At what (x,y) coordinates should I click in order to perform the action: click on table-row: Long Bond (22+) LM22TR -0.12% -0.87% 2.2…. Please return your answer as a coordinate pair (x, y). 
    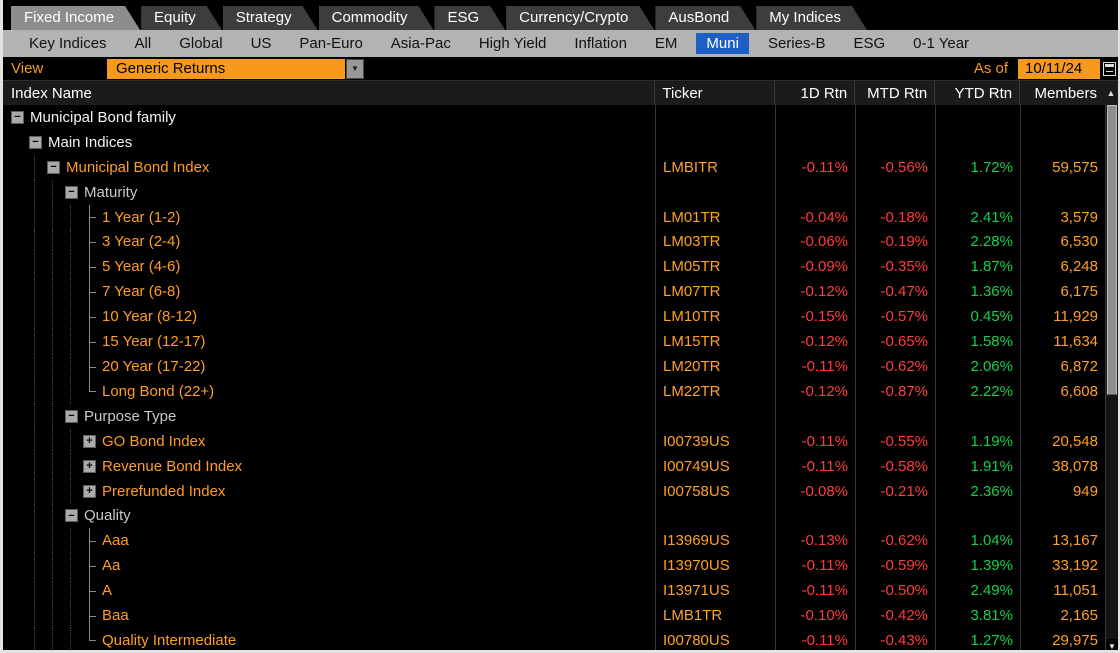
    Looking at the image, I should click on (554, 391).